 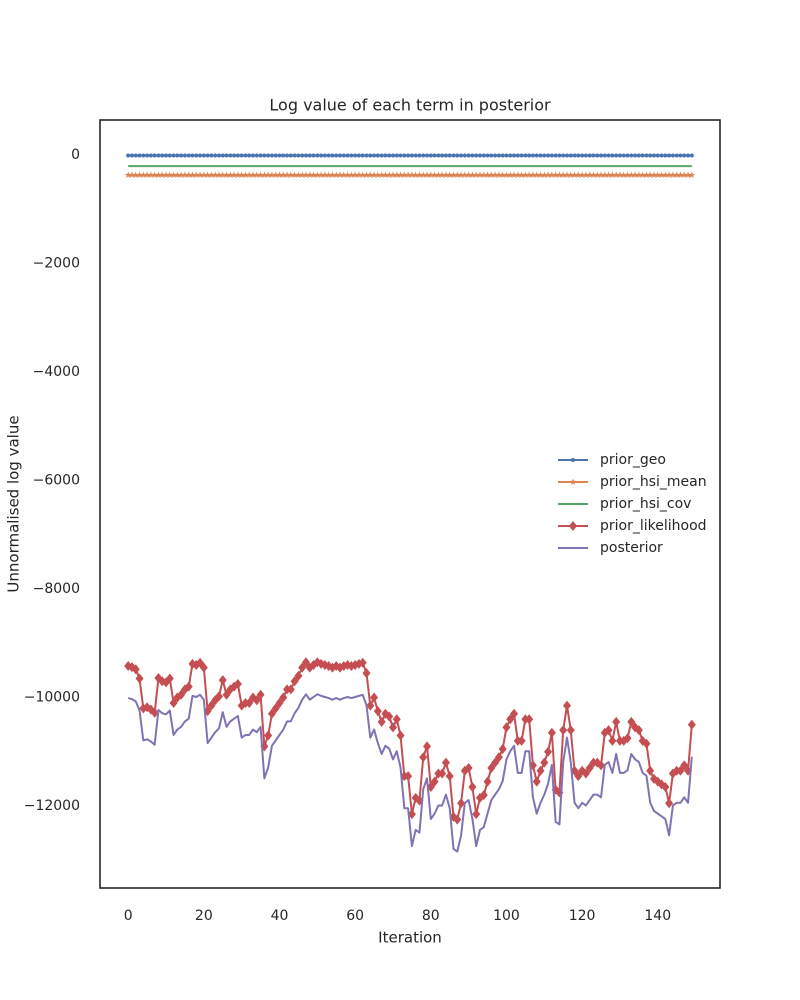 I want to click on y-tick-label: −2000, so click(x=56, y=263).